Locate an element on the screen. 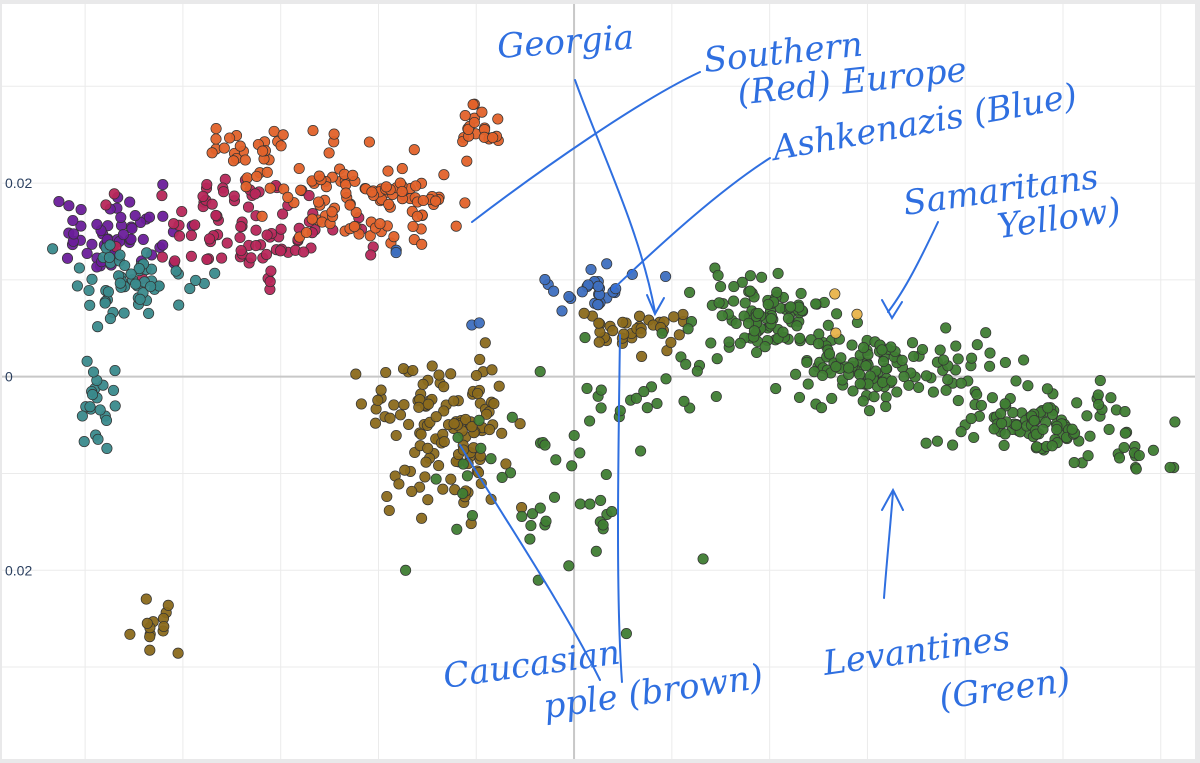 Image resolution: width=1200 pixels, height=763 pixels. annotation-line-levantines is located at coordinates (888, 545).